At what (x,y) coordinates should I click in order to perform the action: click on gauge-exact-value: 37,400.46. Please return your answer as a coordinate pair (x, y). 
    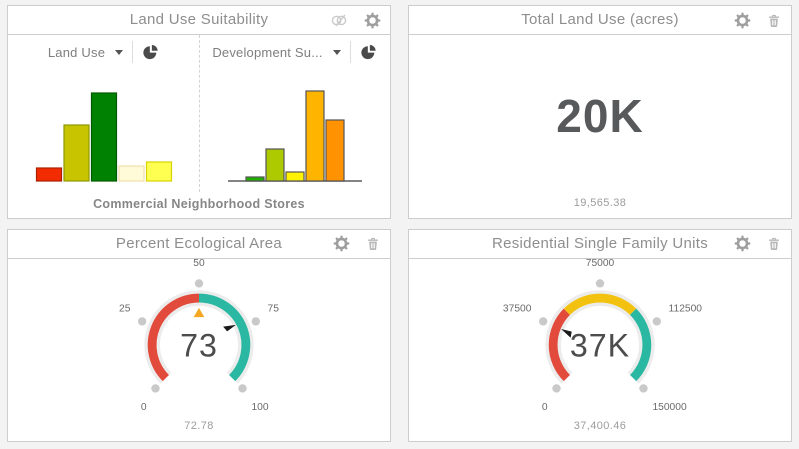
    Looking at the image, I should click on (600, 426).